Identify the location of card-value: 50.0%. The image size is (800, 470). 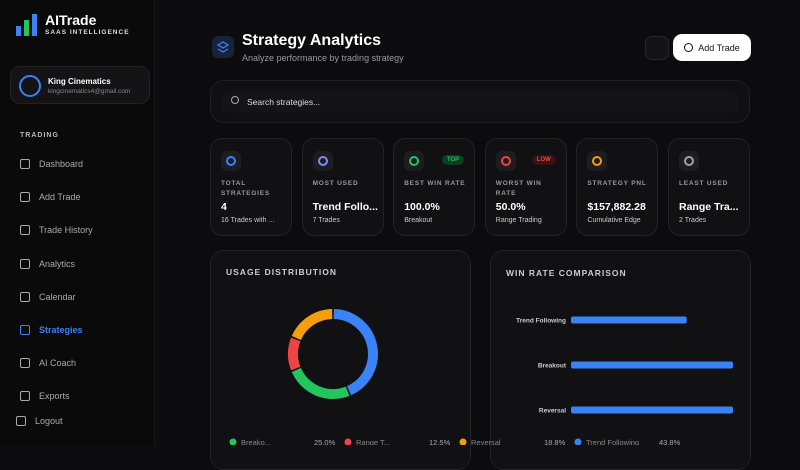
(510, 207).